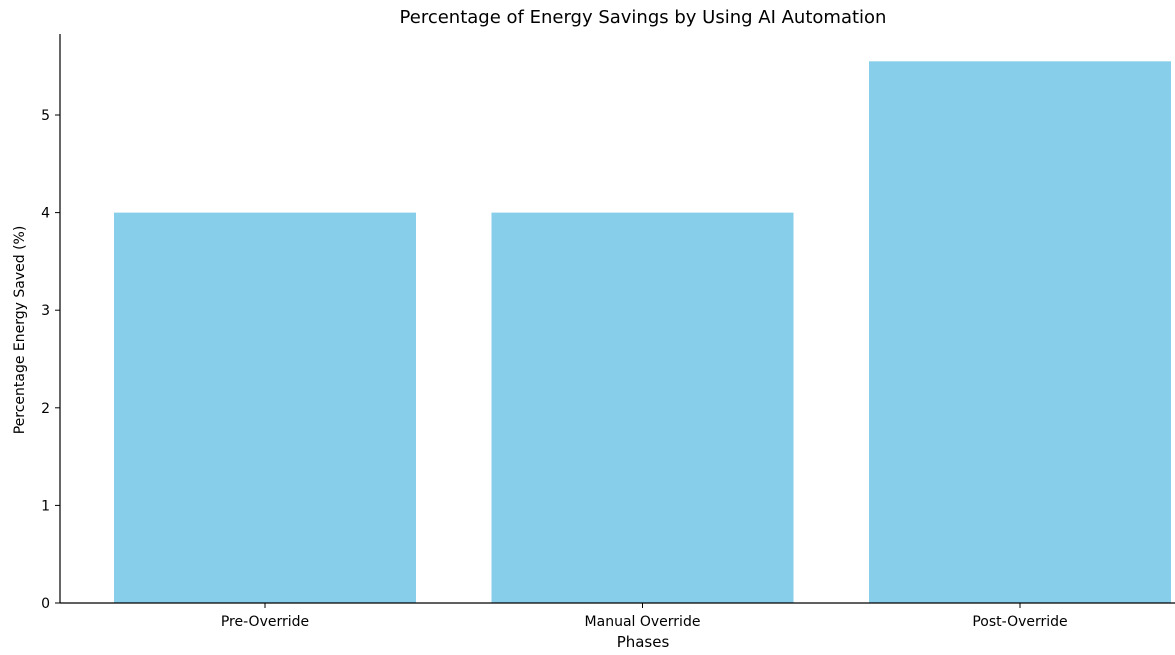 This screenshot has width=1175, height=655. Describe the element at coordinates (265, 622) in the screenshot. I see `x-tick-label: Pre-Override` at that location.